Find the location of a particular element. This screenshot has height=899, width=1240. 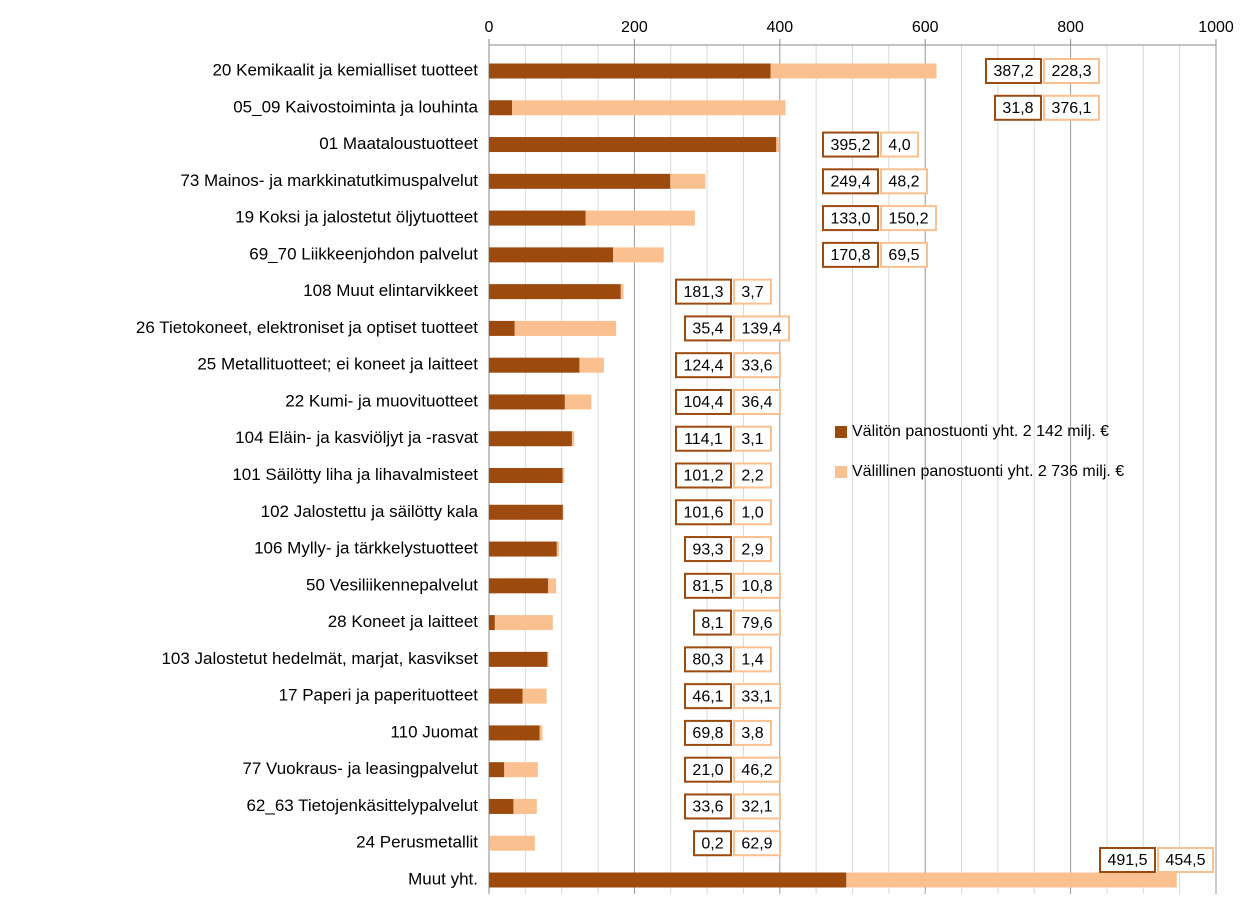

data-label: 32,1 is located at coordinates (756, 807).